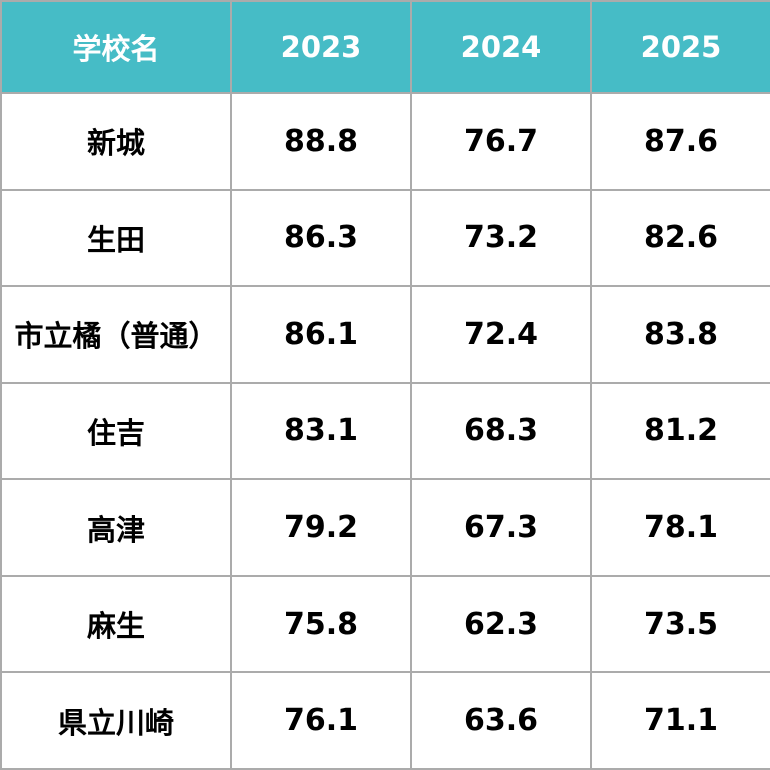  I want to click on table-row: 麻生 75.8 62.3 73.5, so click(385, 624).